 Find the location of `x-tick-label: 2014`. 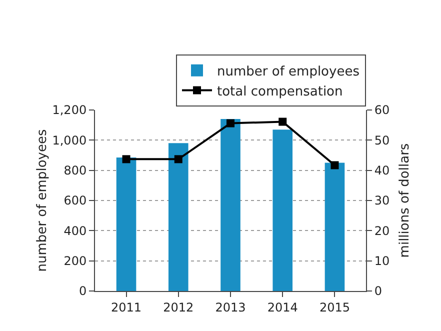

x-tick-label: 2014 is located at coordinates (282, 307).